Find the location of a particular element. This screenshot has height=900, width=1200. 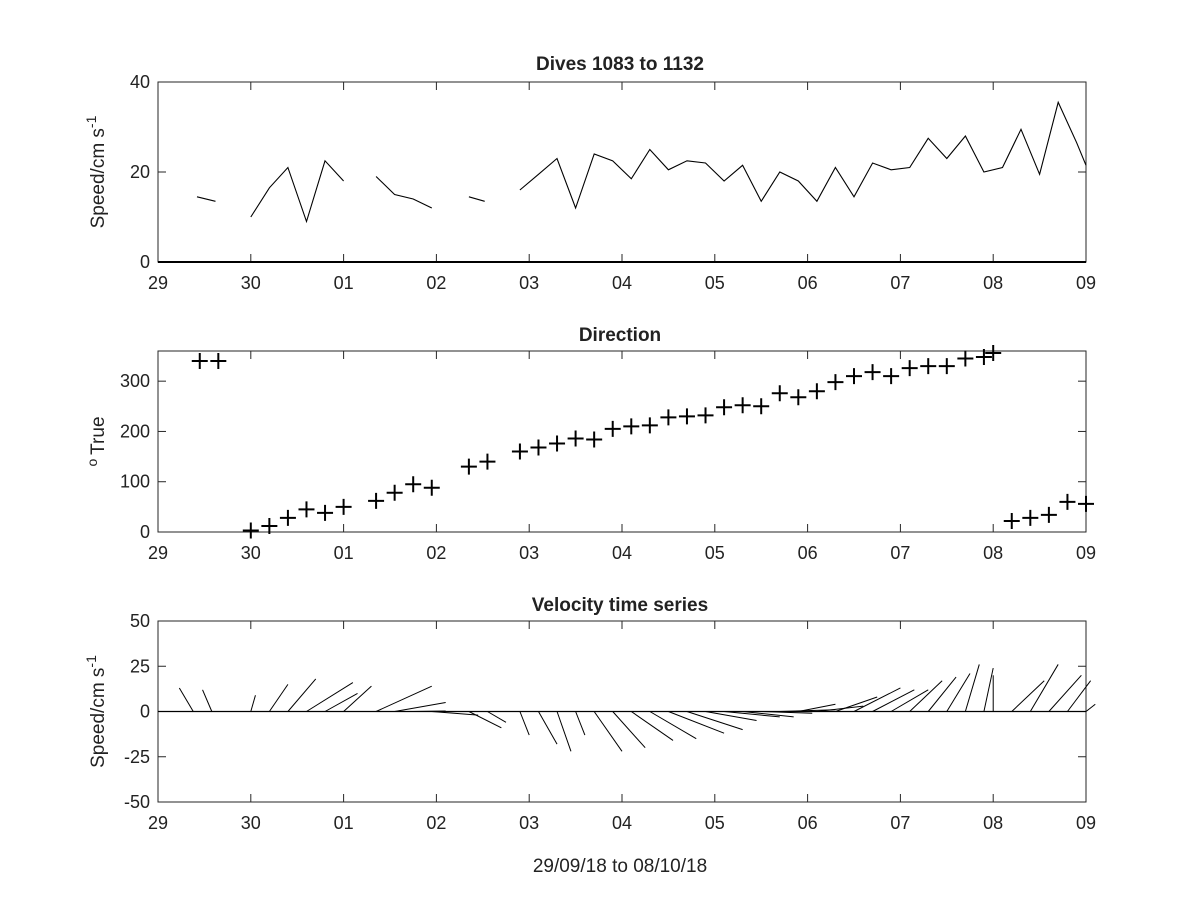

speed-x-tick-label: 04 is located at coordinates (622, 283).